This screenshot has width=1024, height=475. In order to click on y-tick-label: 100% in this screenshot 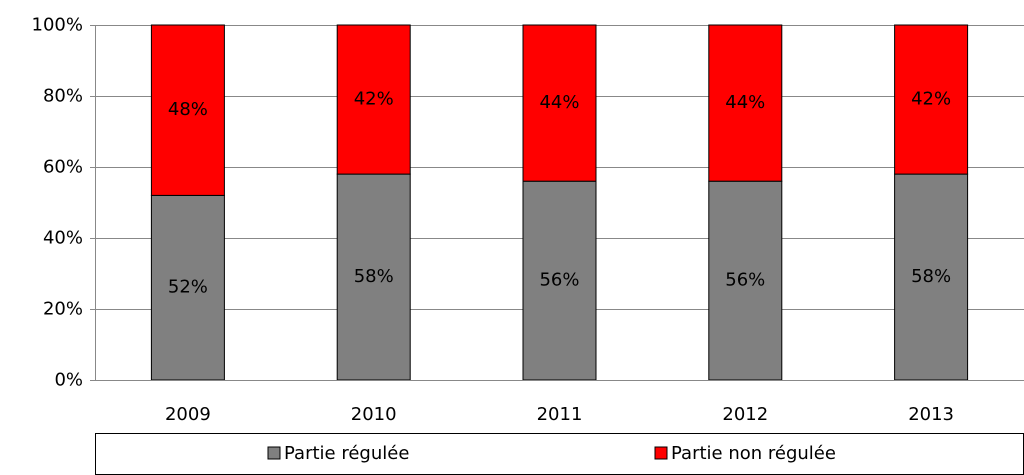, I will do `click(57, 25)`.